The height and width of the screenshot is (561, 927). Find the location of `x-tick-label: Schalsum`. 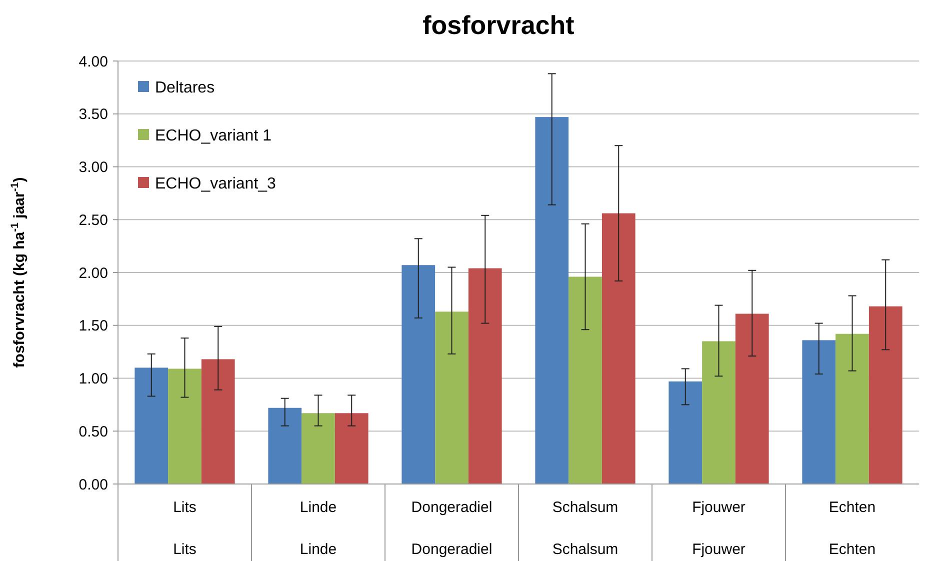

x-tick-label: Schalsum is located at coordinates (585, 507).